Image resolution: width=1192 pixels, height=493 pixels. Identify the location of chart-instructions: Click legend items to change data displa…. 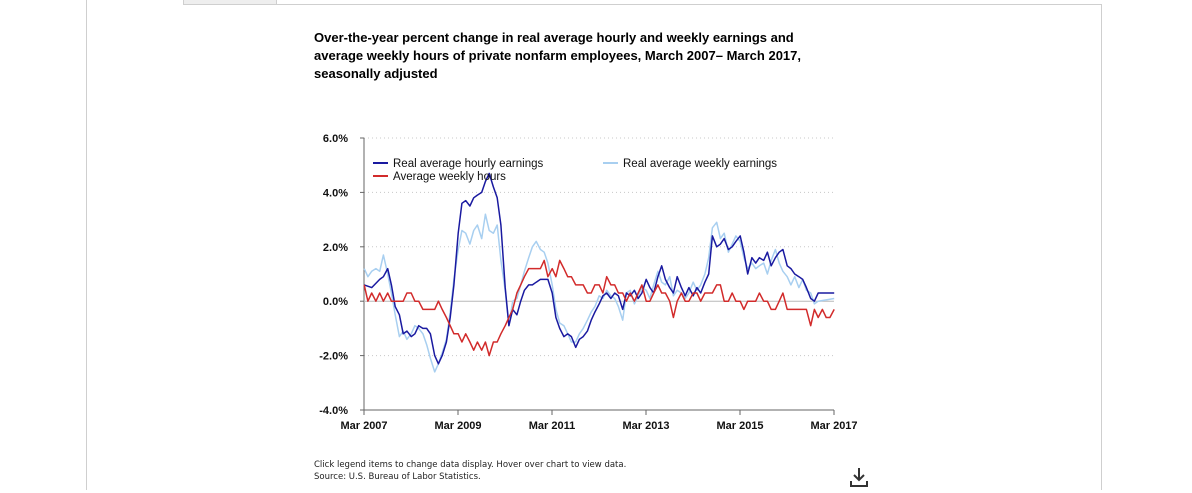
(470, 465).